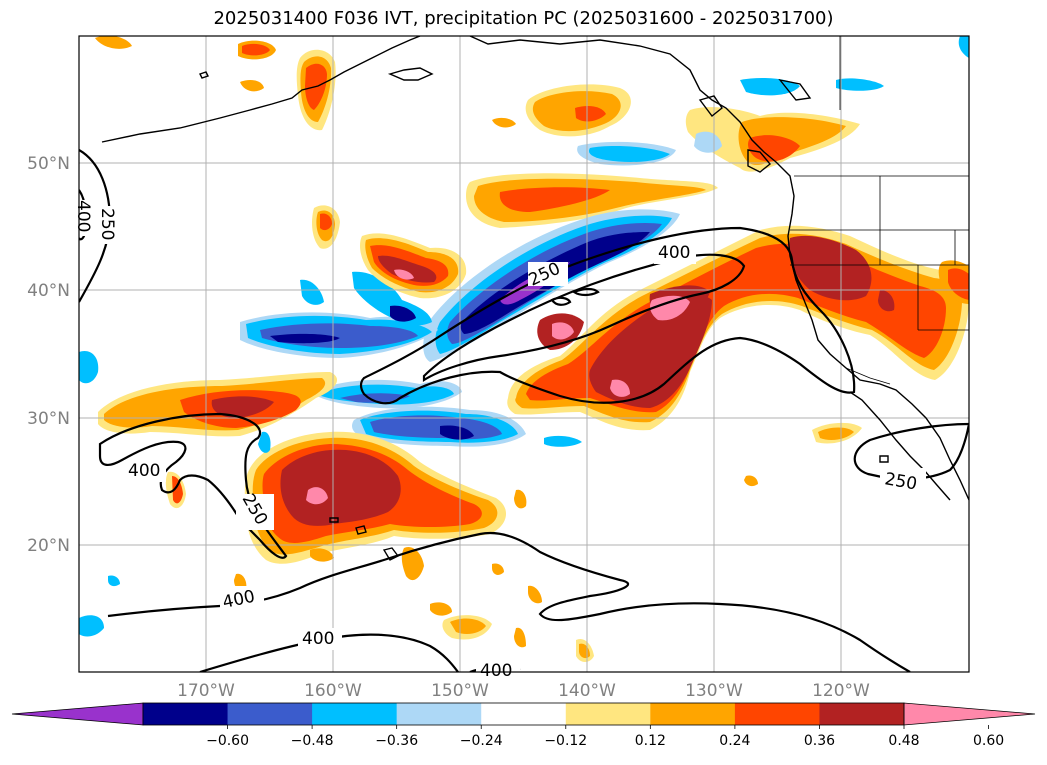 Image resolution: width=1047 pixels, height=765 pixels. What do you see at coordinates (515, 211) in the screenshot?
I see `precip-blob-north-band` at bounding box center [515, 211].